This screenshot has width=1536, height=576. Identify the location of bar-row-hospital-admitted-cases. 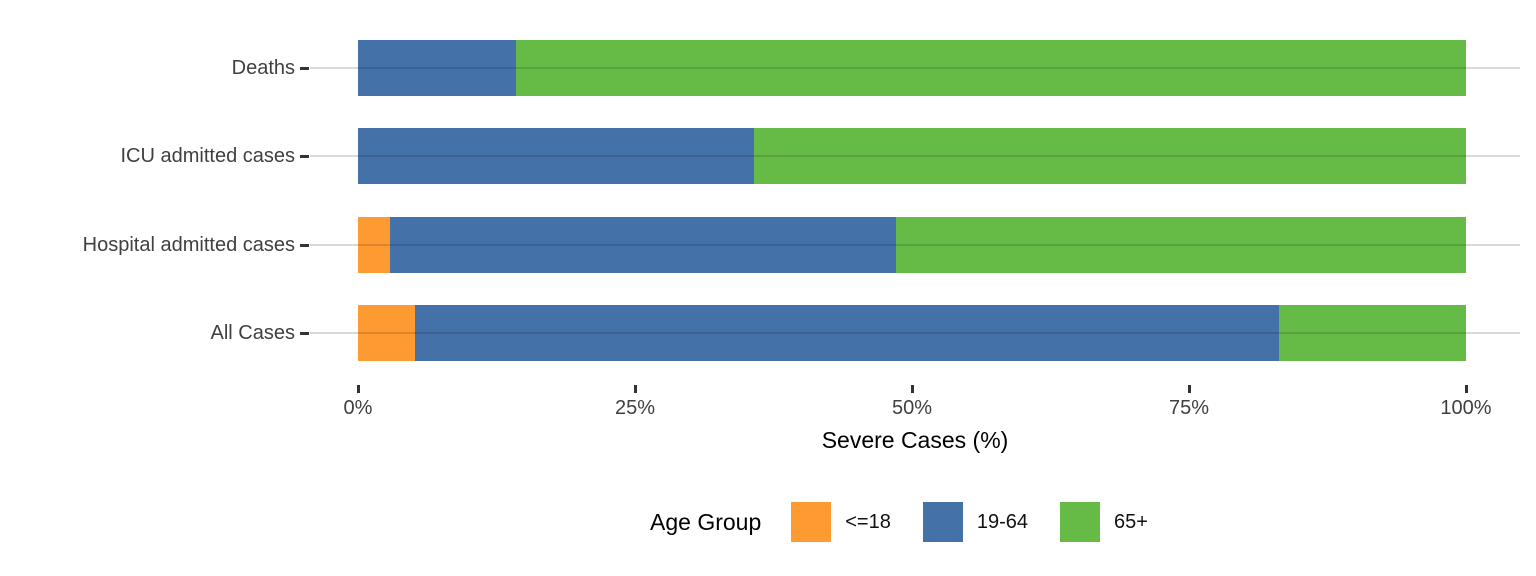
(912, 245).